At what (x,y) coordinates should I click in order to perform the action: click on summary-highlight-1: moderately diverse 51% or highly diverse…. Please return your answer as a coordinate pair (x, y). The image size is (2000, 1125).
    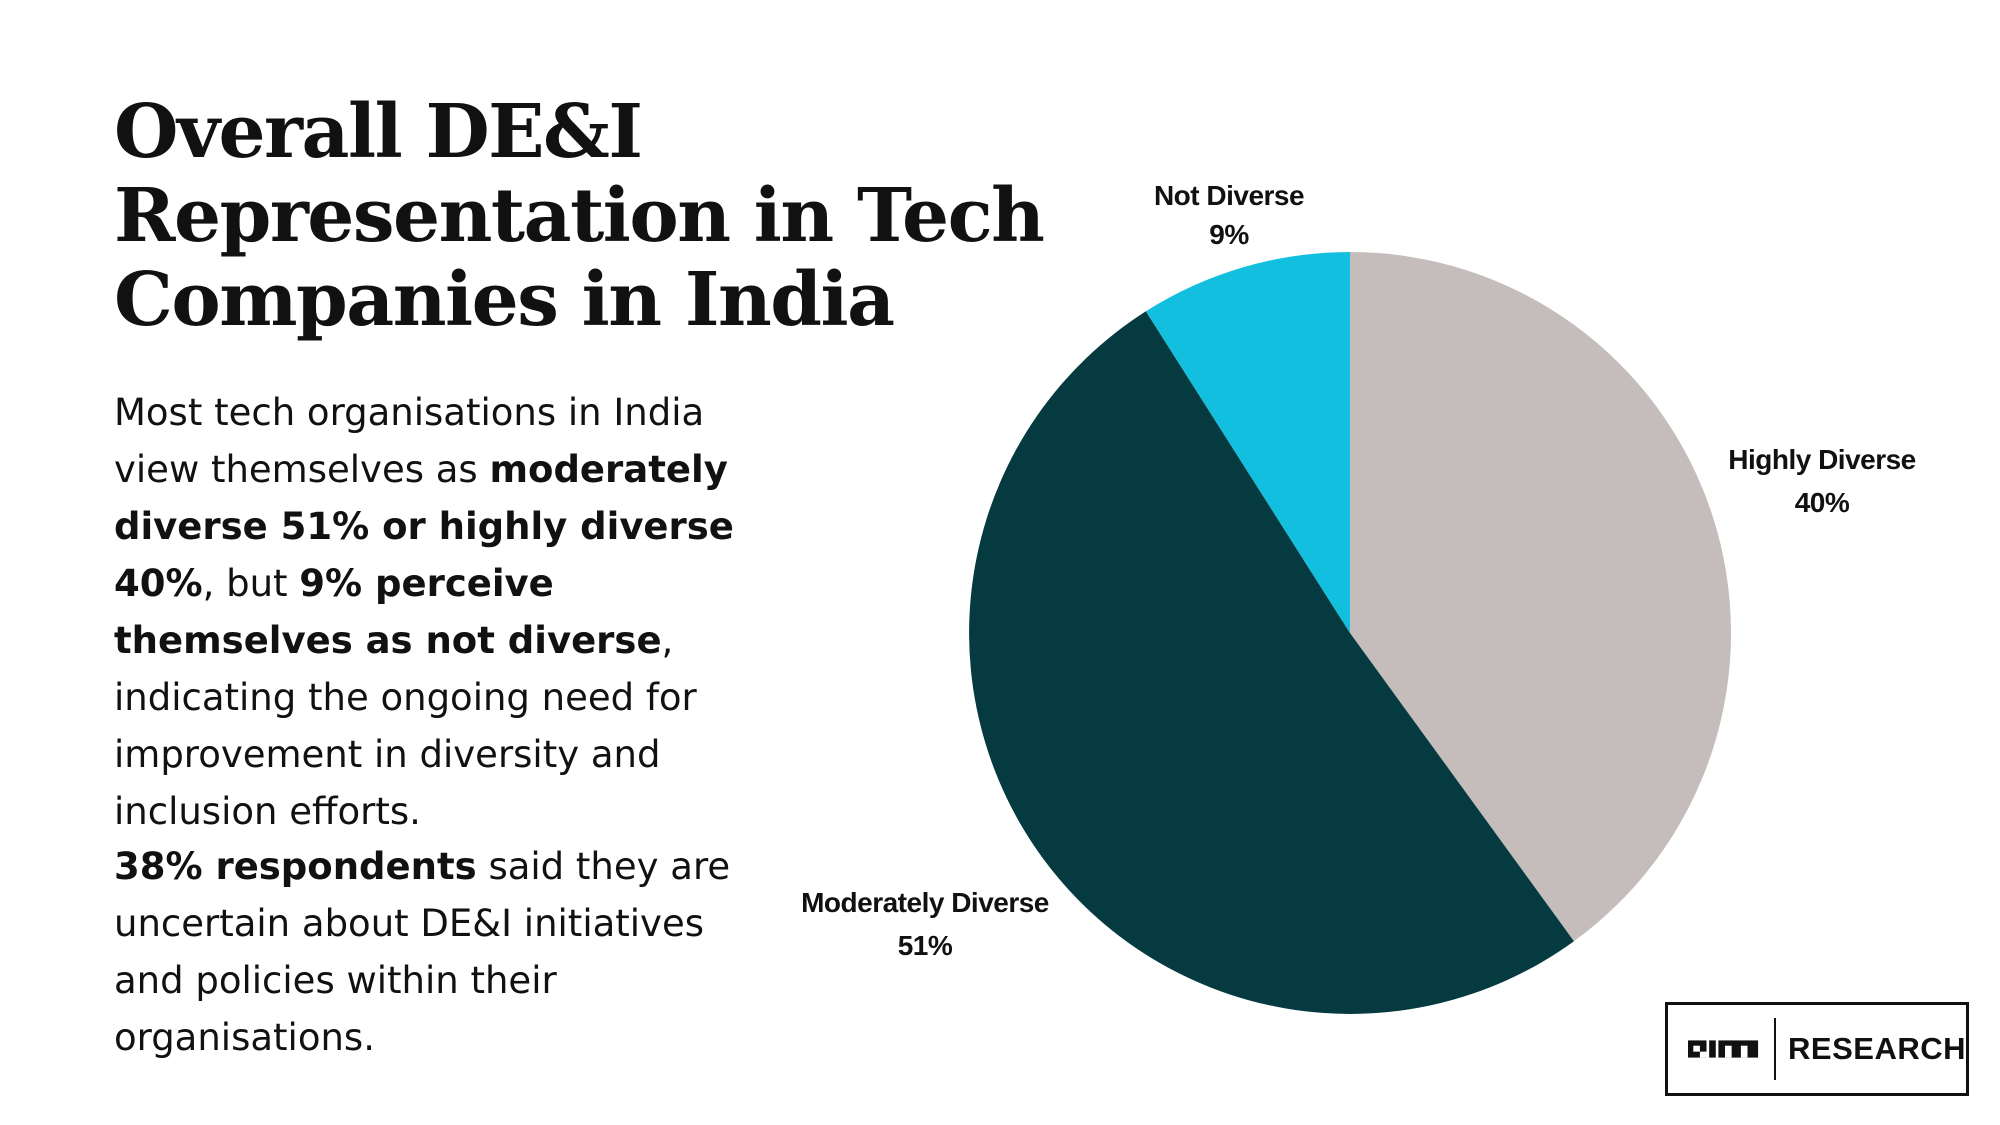
    Looking at the image, I should click on (424, 526).